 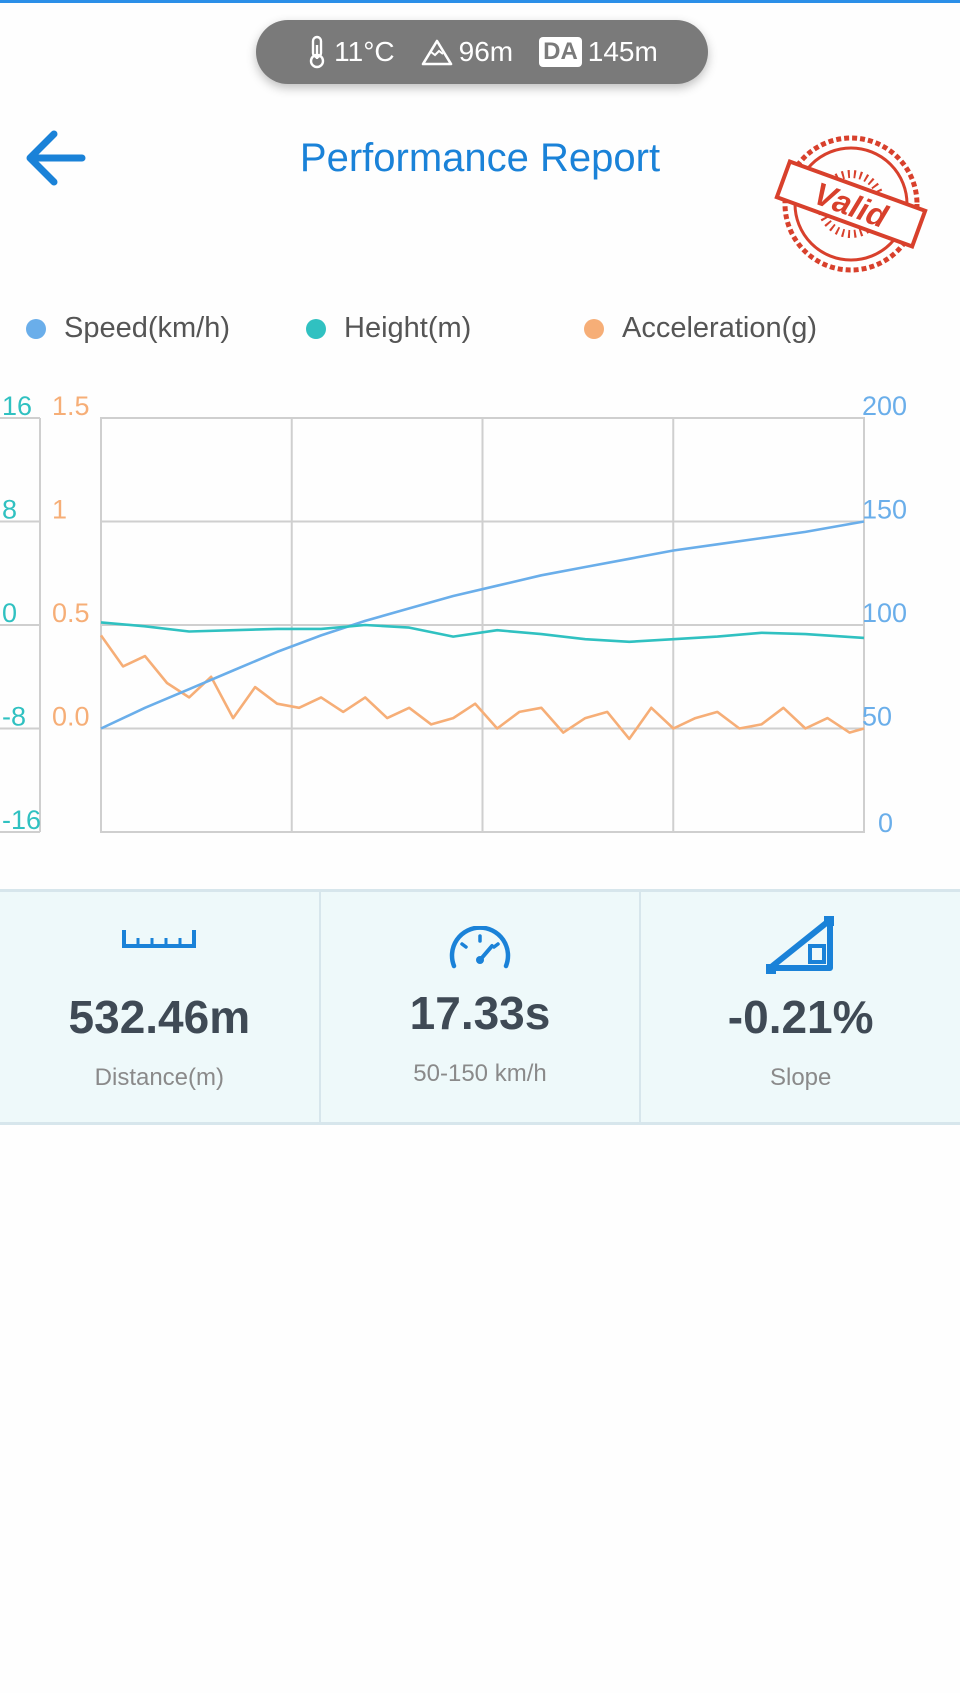 What do you see at coordinates (486, 51) in the screenshot?
I see `altitude-value: 96m` at bounding box center [486, 51].